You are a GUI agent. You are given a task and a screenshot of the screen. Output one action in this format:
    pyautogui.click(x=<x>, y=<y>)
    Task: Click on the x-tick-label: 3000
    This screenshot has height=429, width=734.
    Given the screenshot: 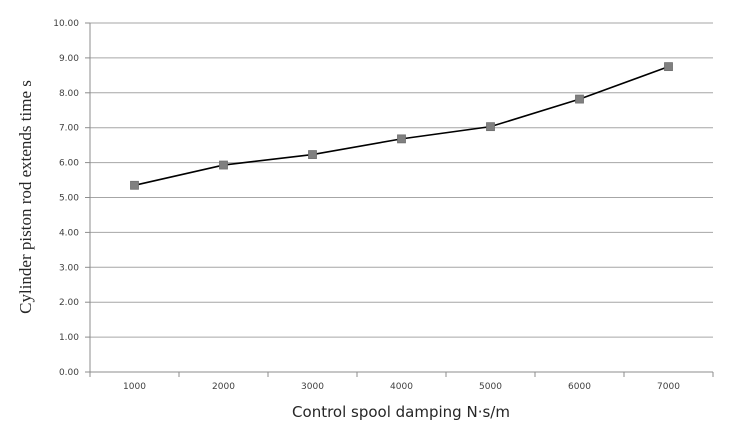 What is the action you would take?
    pyautogui.click(x=312, y=387)
    